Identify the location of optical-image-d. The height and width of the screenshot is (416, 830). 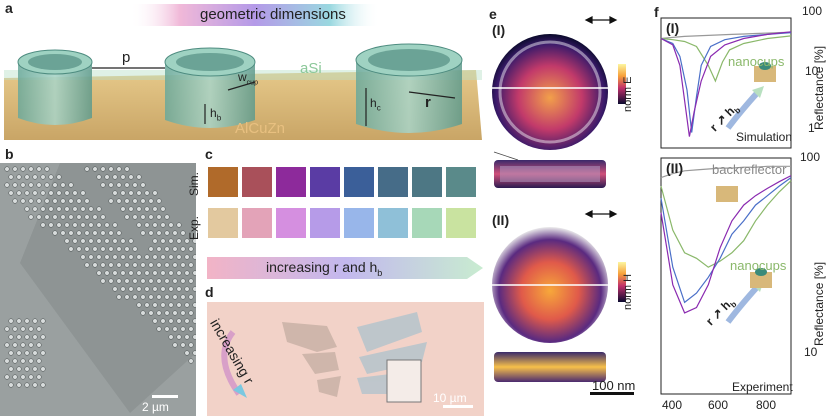
(345, 359).